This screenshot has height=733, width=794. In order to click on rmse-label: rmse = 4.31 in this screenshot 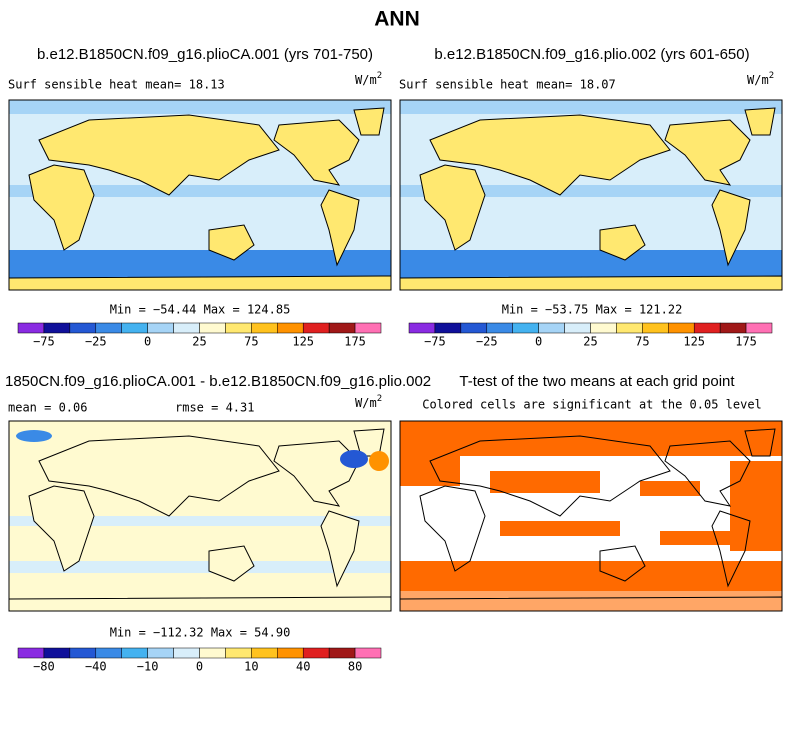, I will do `click(214, 408)`.